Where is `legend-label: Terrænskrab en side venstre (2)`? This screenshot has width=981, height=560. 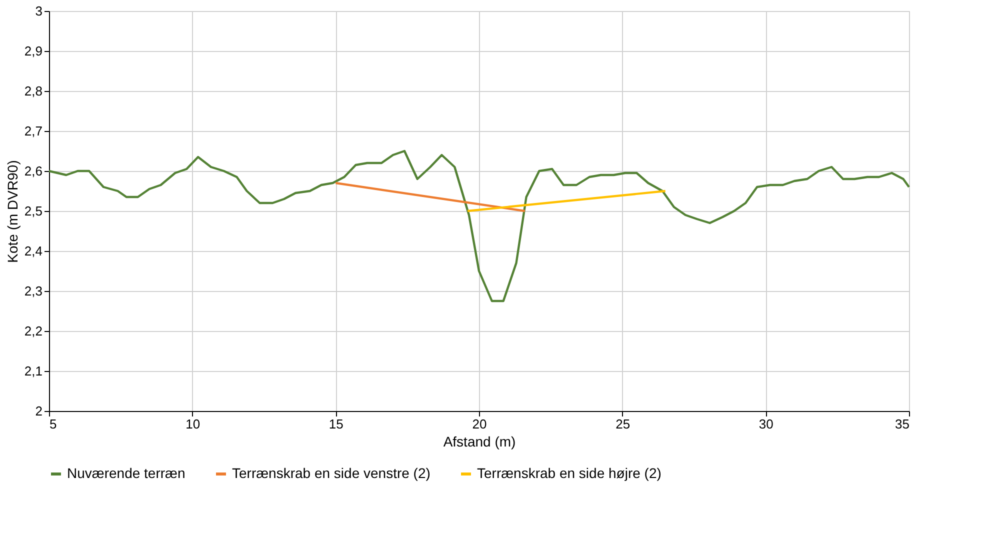
legend-label: Terrænskrab en side venstre (2) is located at coordinates (331, 473).